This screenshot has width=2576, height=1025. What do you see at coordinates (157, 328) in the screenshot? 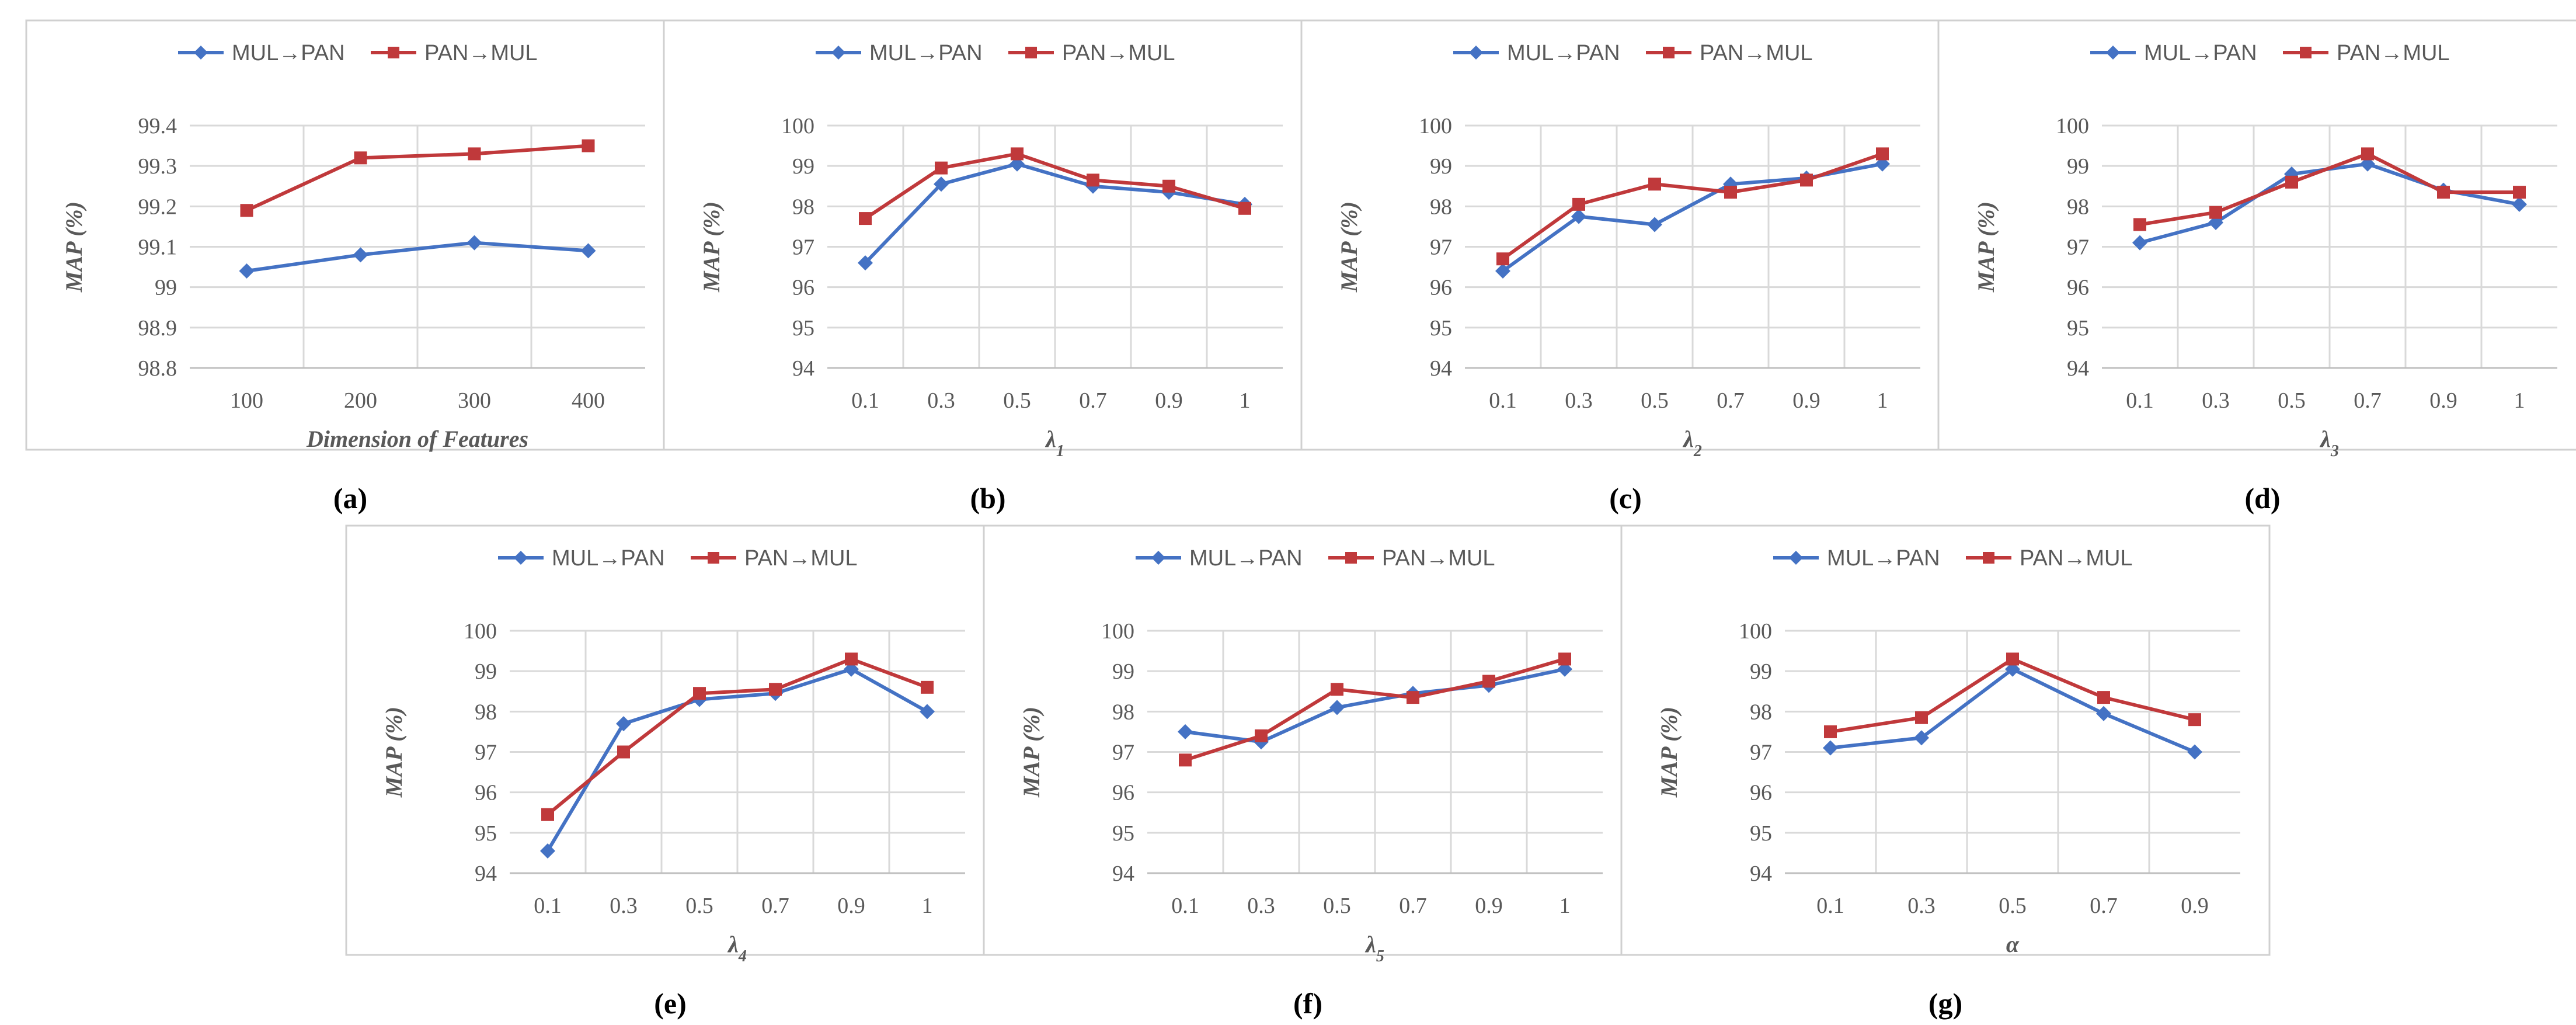
I see `y-tick-label: 98.9` at bounding box center [157, 328].